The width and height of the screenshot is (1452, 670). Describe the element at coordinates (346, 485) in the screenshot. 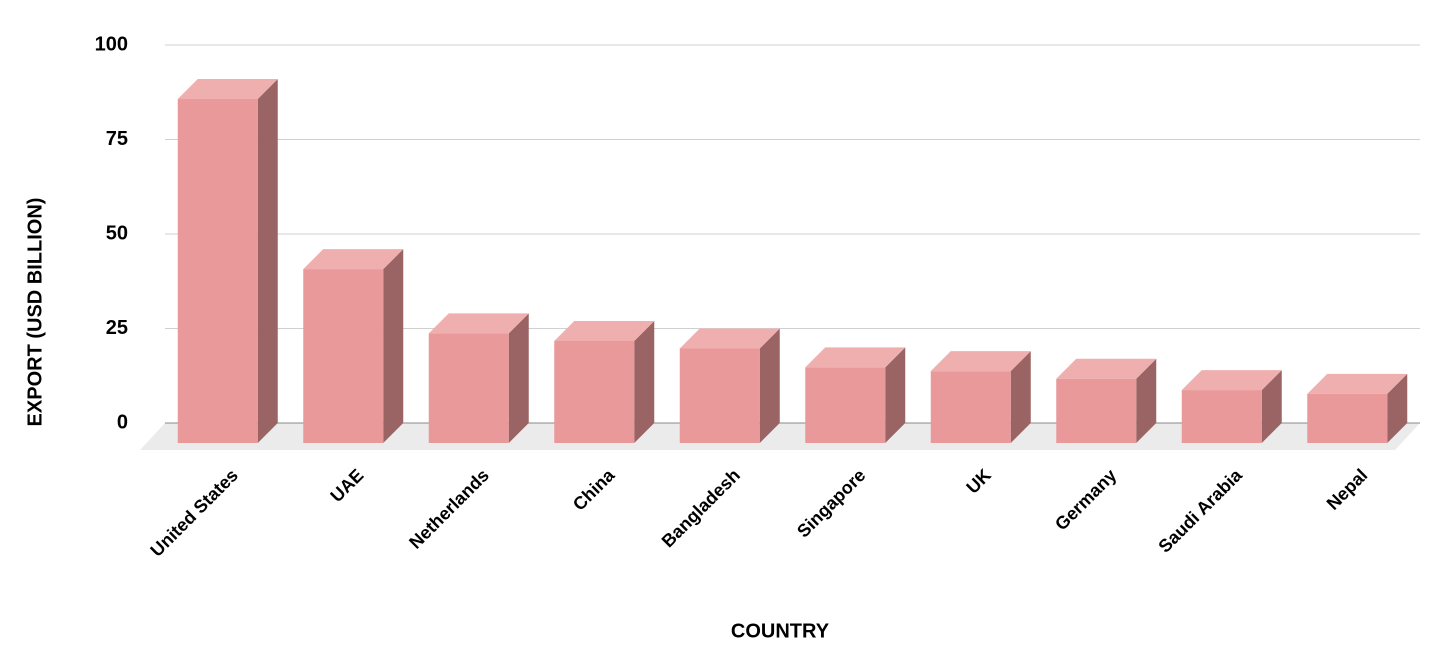

I see `x-tick-label: UAE` at that location.